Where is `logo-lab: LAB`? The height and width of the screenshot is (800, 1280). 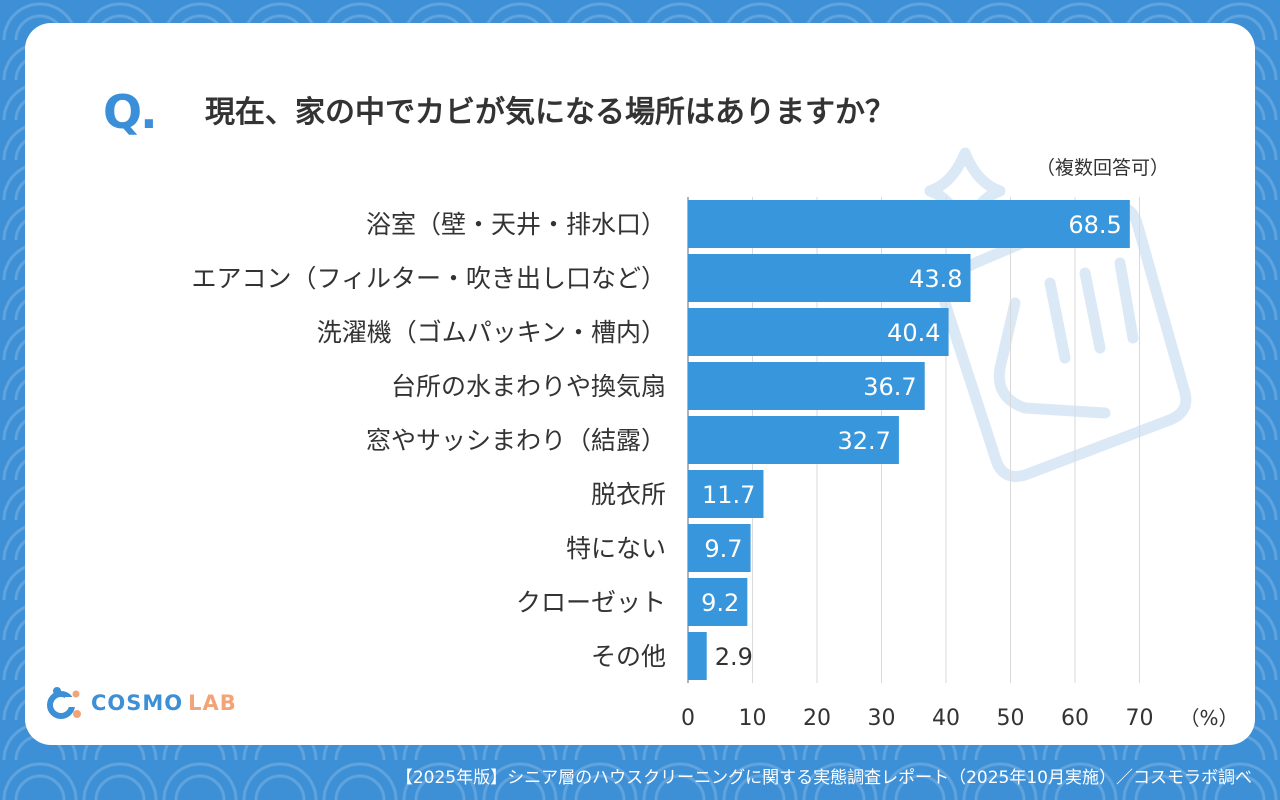 logo-lab: LAB is located at coordinates (212, 703).